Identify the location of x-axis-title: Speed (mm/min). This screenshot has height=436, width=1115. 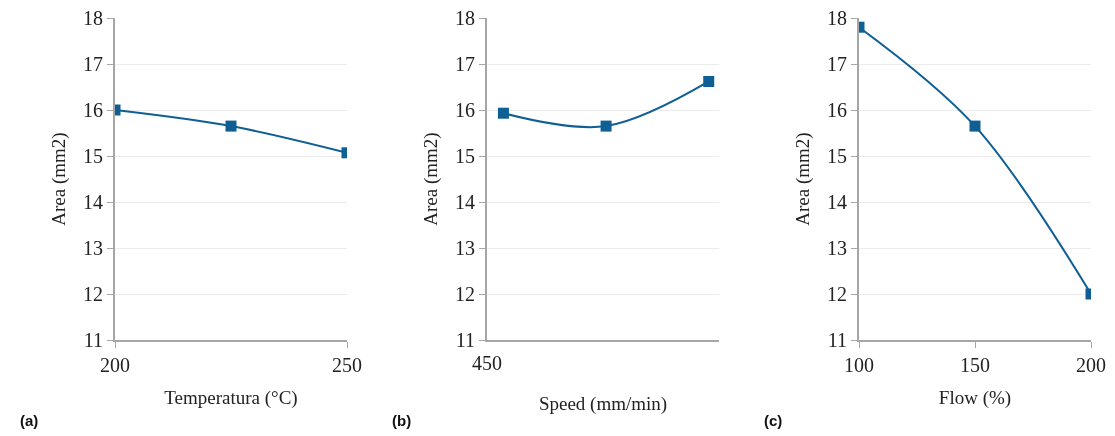
(603, 404).